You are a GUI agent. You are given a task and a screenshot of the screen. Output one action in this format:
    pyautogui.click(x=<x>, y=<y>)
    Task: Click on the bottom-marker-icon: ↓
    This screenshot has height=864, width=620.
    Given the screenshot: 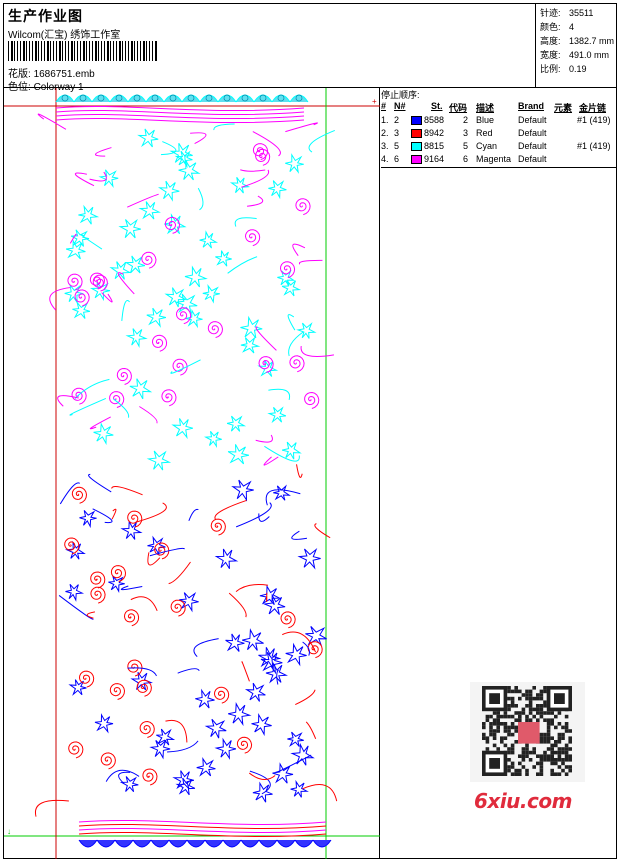 What is the action you would take?
    pyautogui.click(x=9, y=831)
    